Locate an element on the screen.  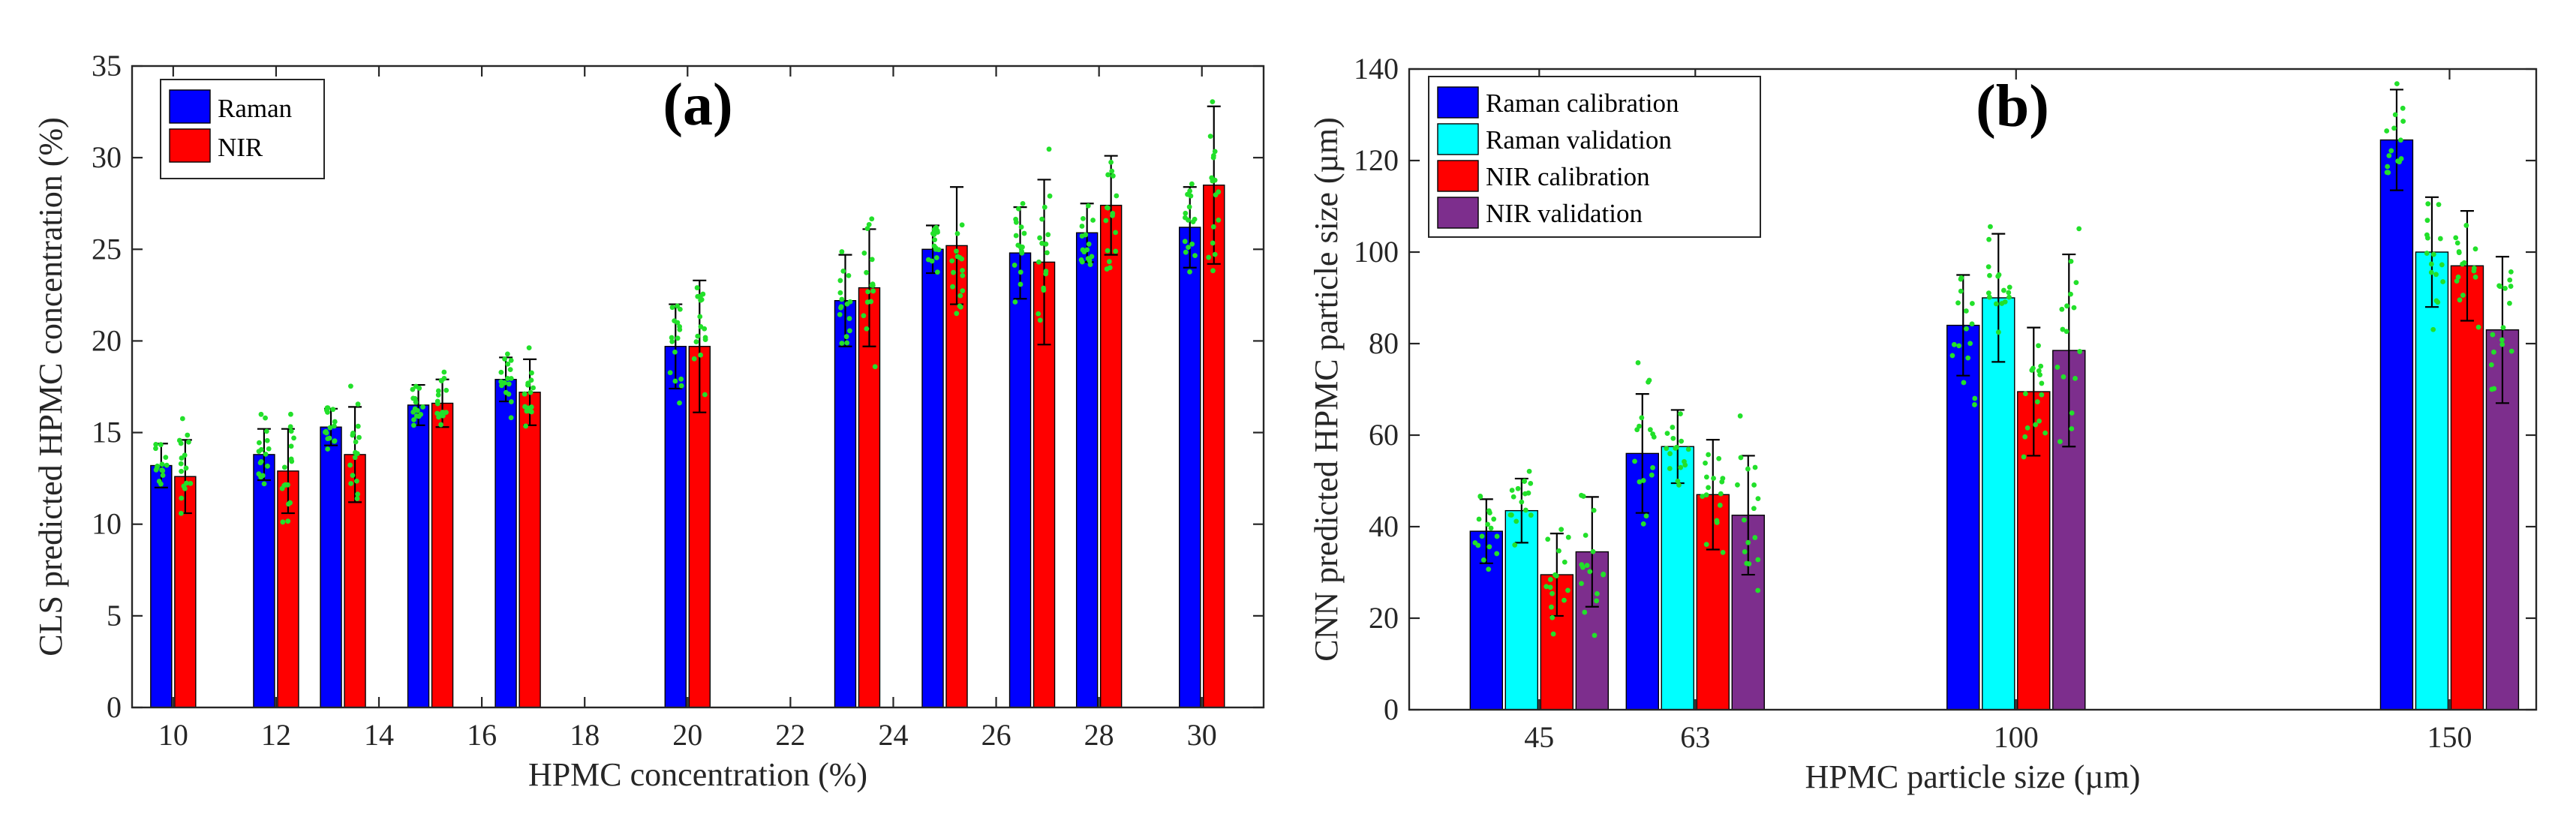
legend-swatch-raman-validation is located at coordinates (1458, 139).